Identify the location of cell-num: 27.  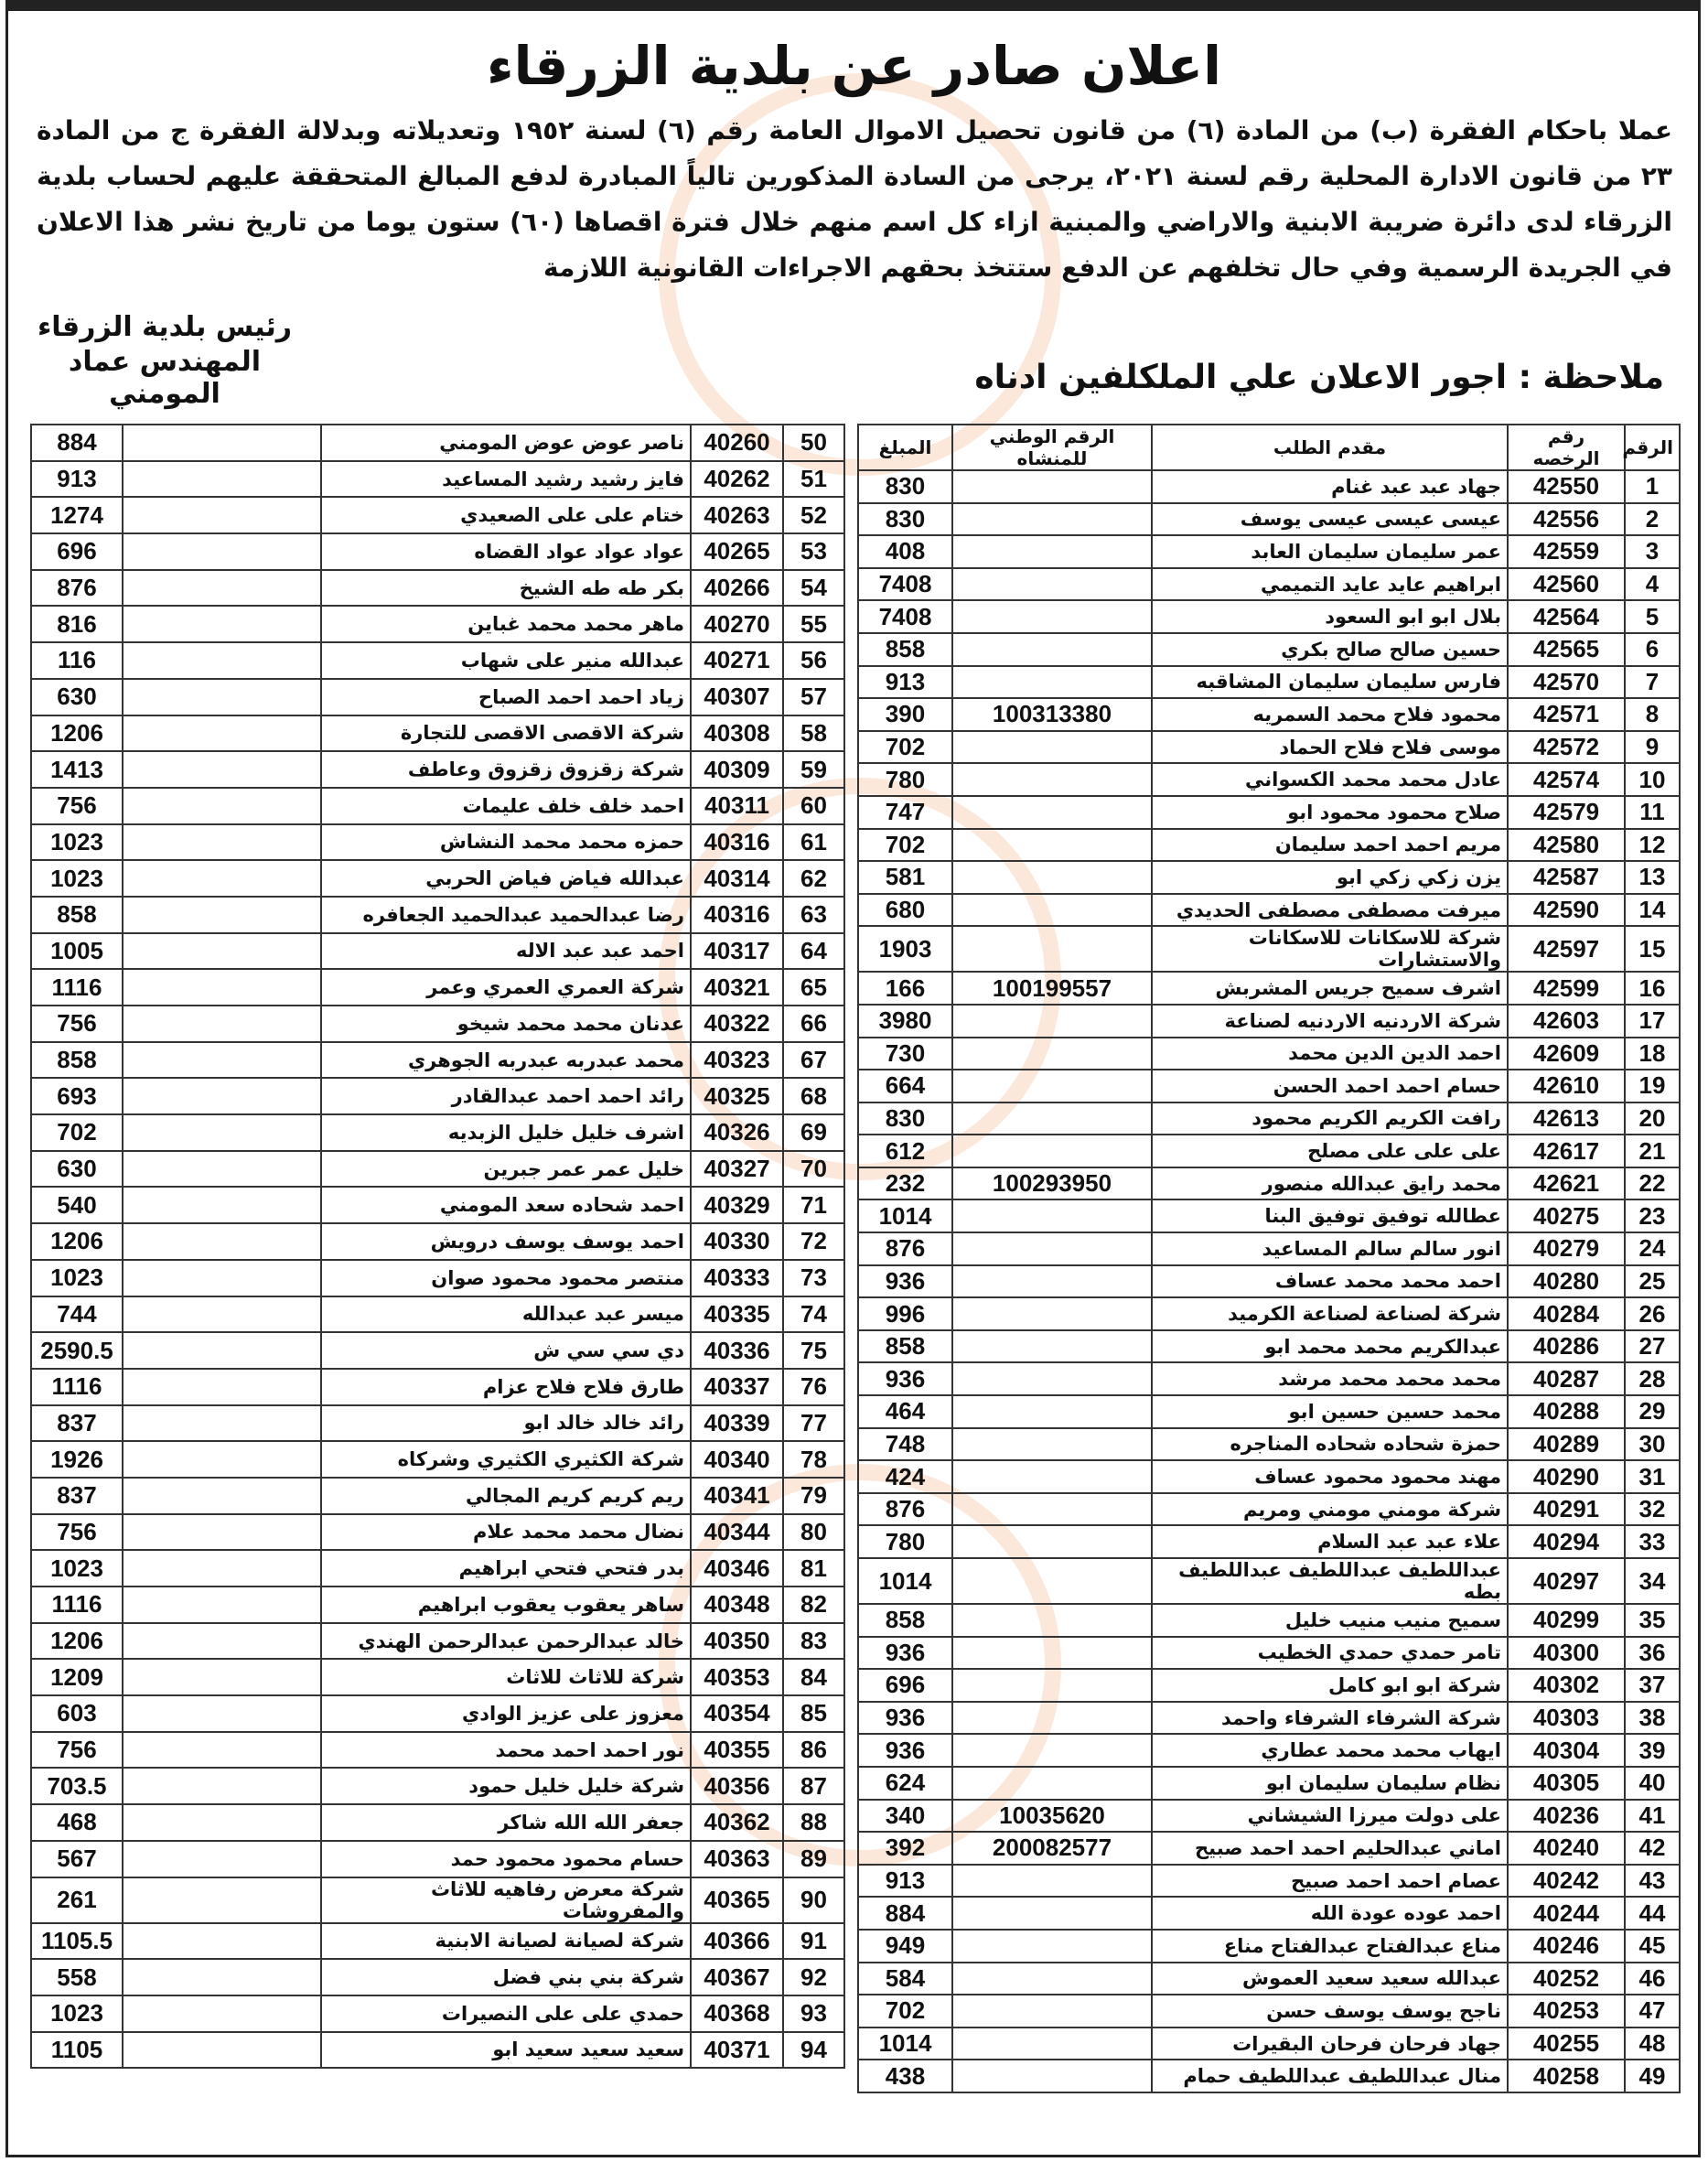
(1652, 1346).